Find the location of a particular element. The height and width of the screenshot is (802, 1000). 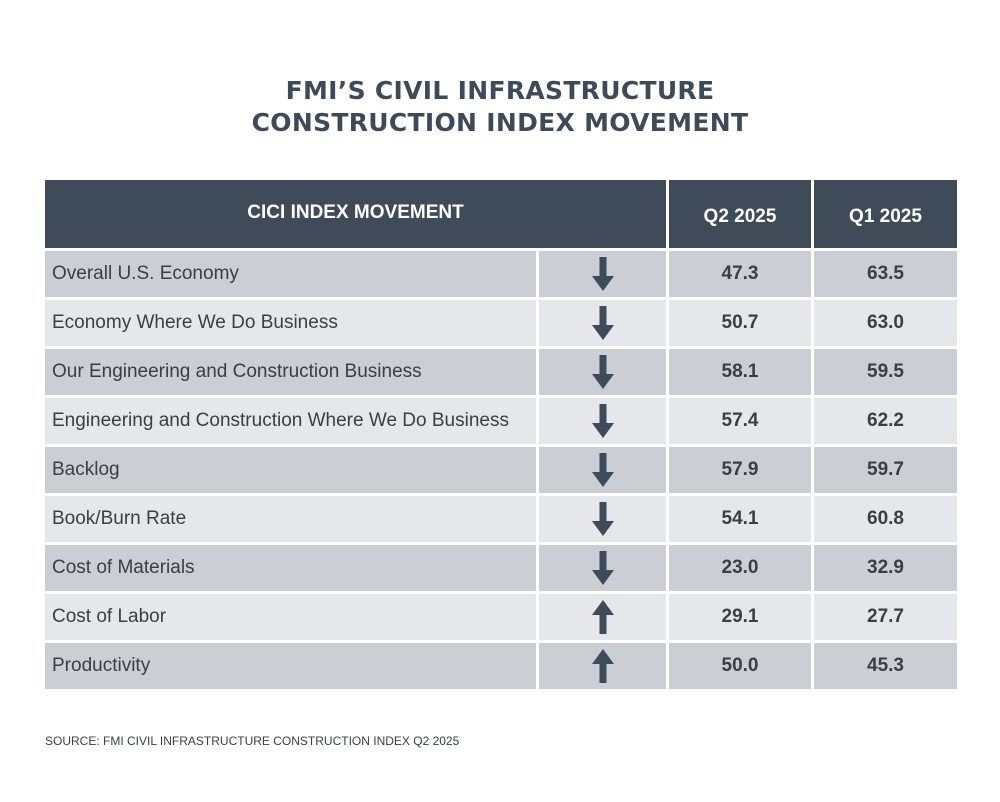

value-q2-2025: 58.1 is located at coordinates (740, 372).